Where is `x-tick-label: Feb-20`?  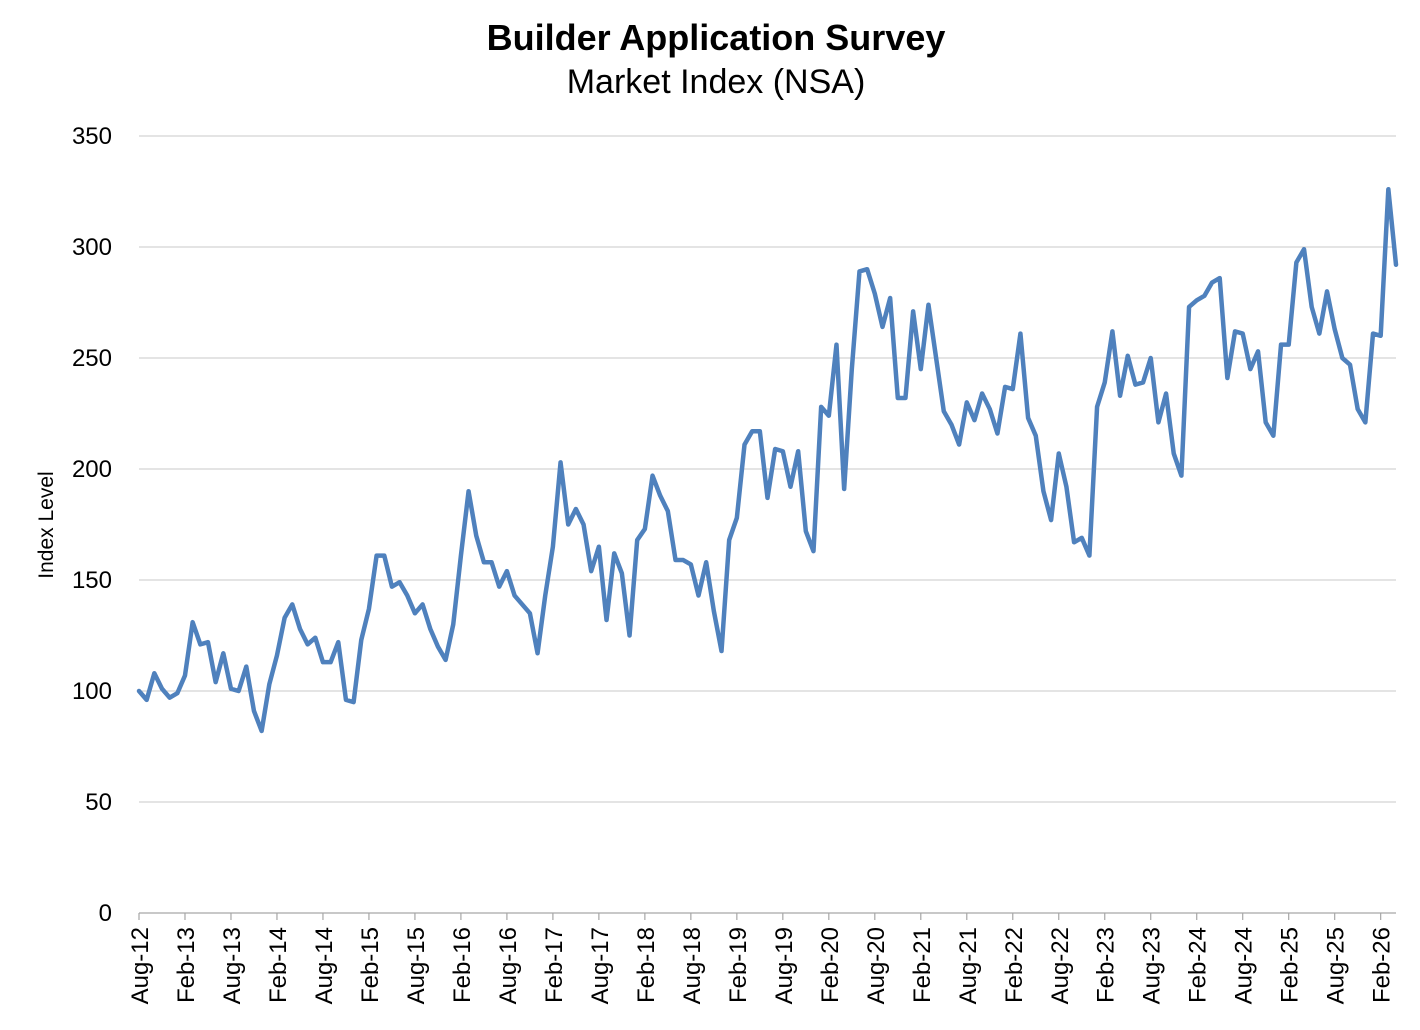
x-tick-label: Feb-20 is located at coordinates (830, 965).